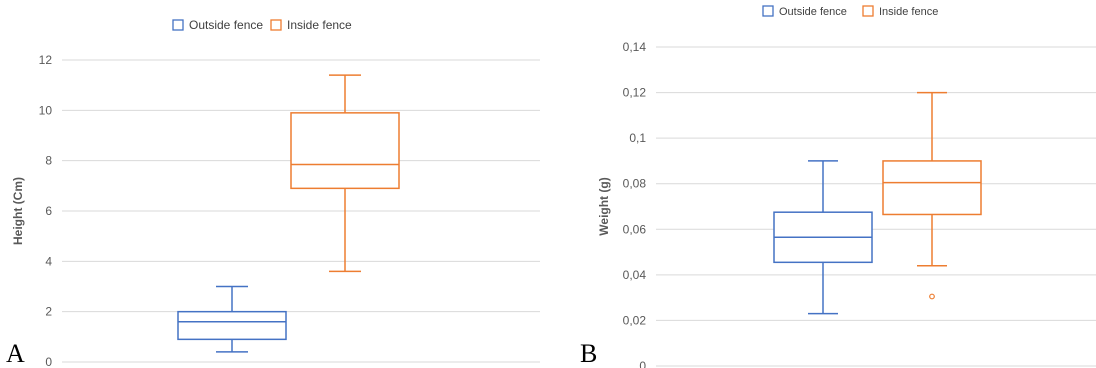  Describe the element at coordinates (48, 161) in the screenshot. I see `y-tick-label: 8` at that location.